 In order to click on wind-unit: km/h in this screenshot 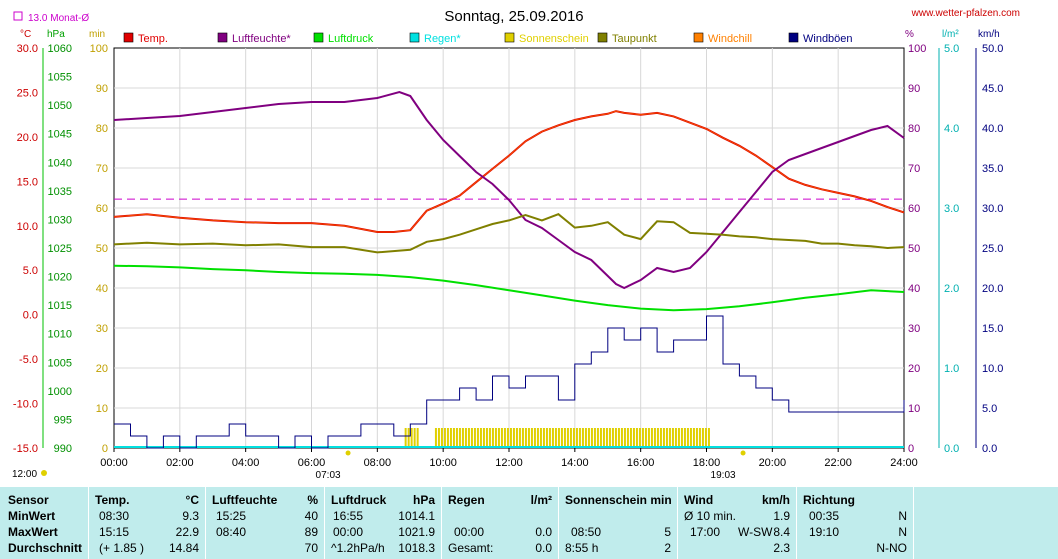, I will do `click(989, 34)`.